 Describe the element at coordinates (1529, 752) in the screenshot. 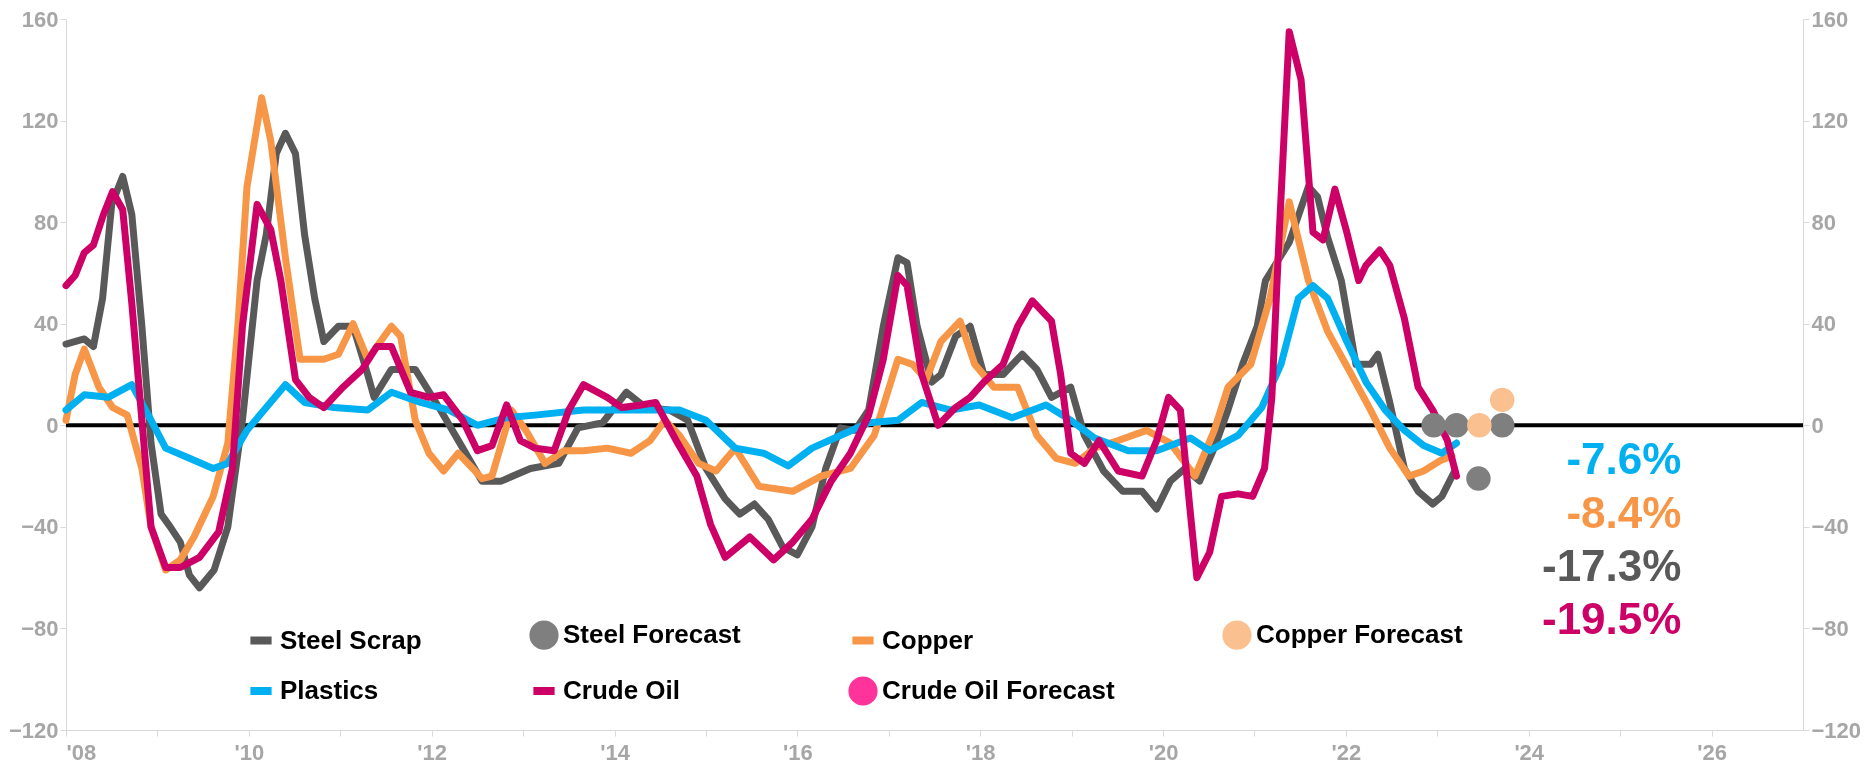

I see `x-tick-label: '24` at that location.